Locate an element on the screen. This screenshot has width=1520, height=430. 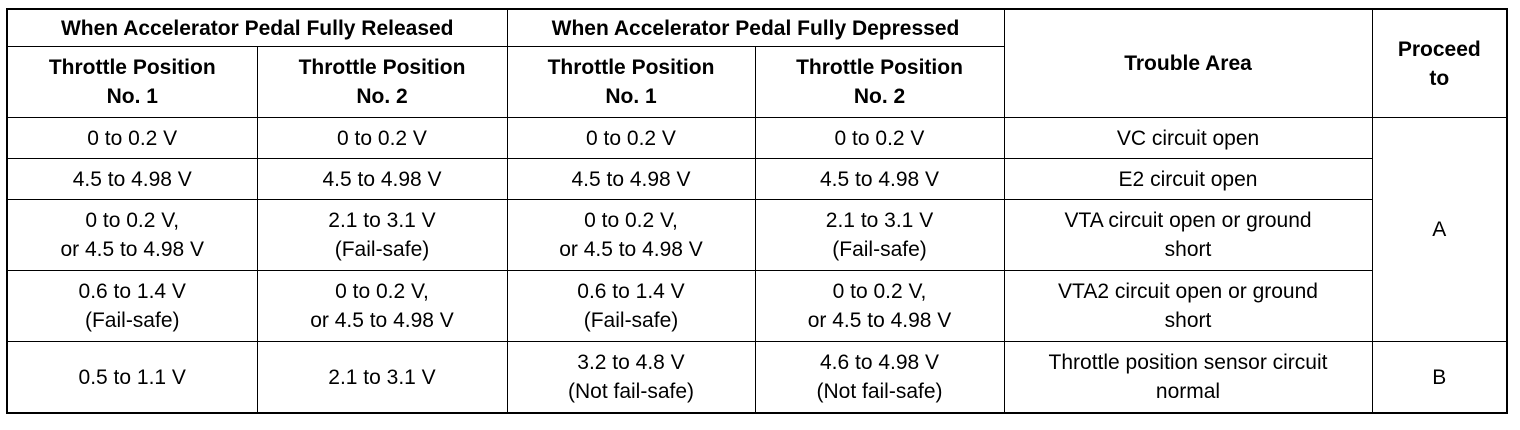
cell-line: 3.2 to 4.8 V is located at coordinates (631, 362).